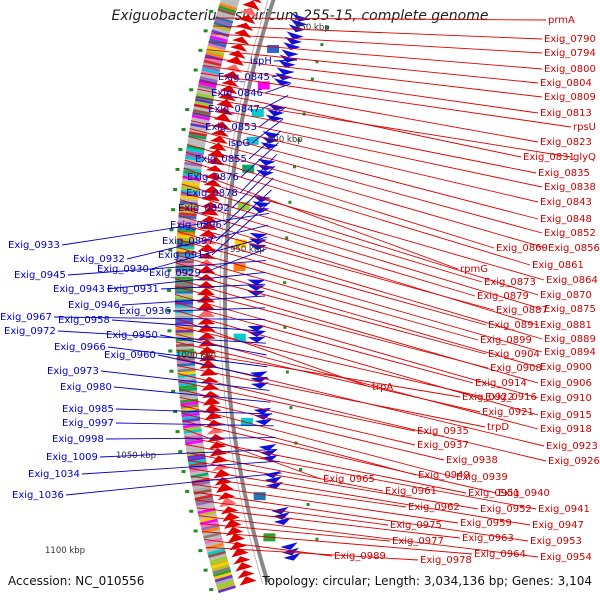 The height and width of the screenshot is (600, 600). What do you see at coordinates (30, 331) in the screenshot?
I see `reverse-gene-label: Exig_0972` at bounding box center [30, 331].